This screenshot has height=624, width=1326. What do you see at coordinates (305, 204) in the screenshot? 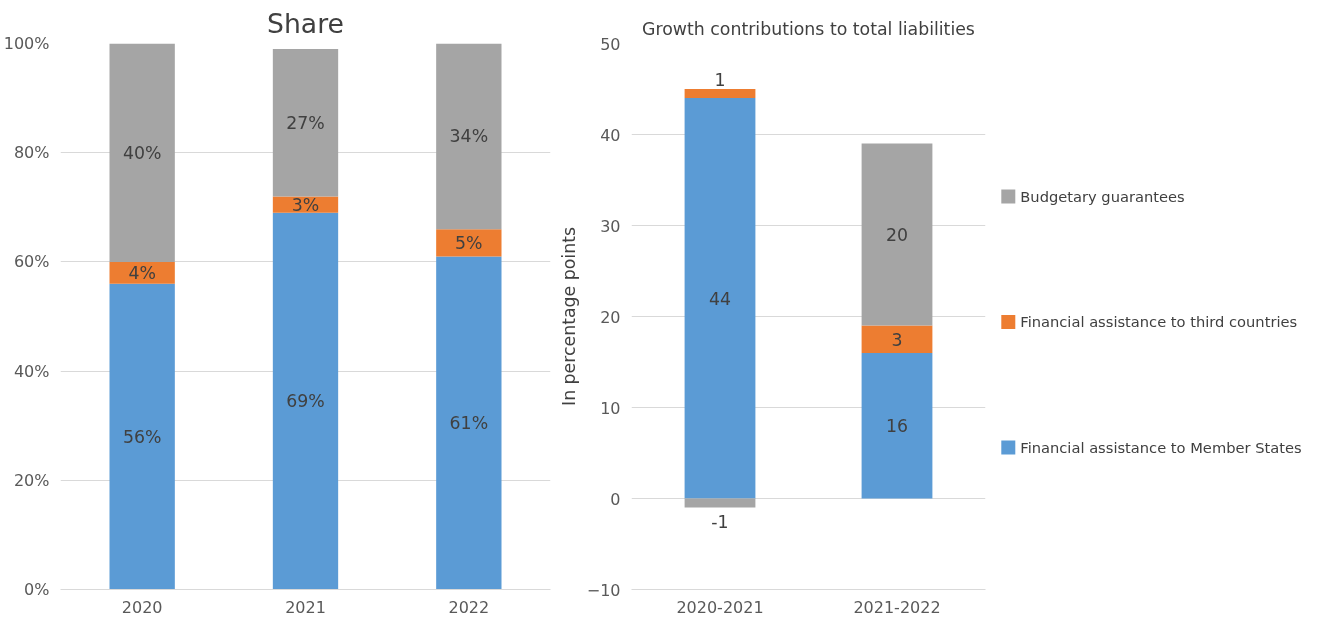
I see `data-label: 3%` at bounding box center [305, 204].